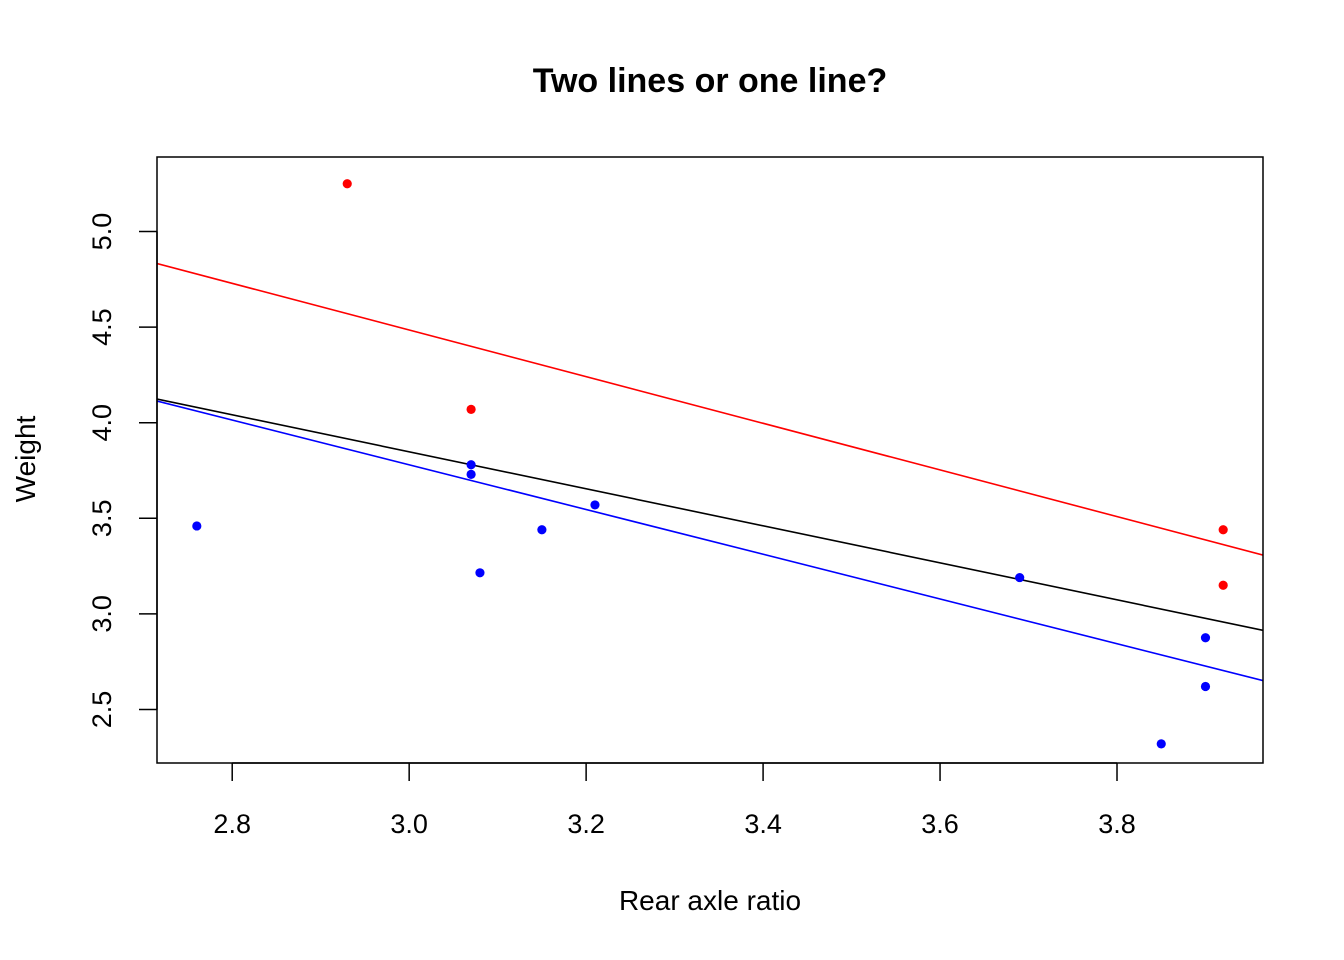  What do you see at coordinates (710, 900) in the screenshot?
I see `x-axis-label: Rear axle ratio` at bounding box center [710, 900].